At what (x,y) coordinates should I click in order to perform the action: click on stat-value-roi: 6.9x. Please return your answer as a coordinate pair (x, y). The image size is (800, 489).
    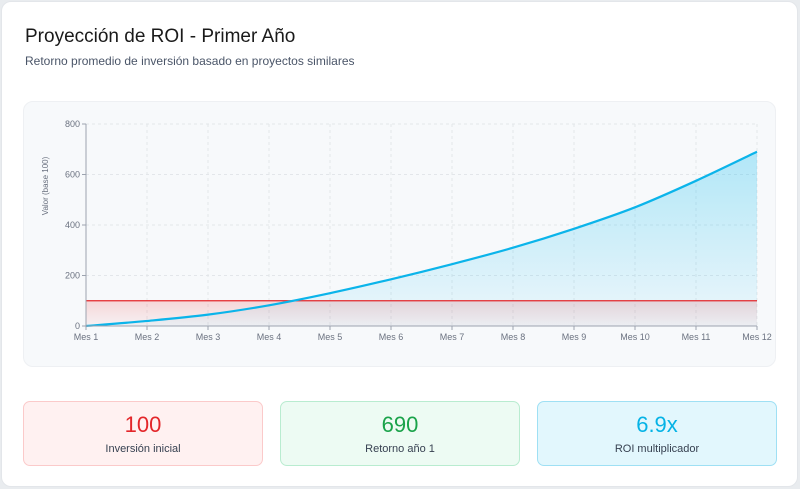
    Looking at the image, I should click on (657, 424).